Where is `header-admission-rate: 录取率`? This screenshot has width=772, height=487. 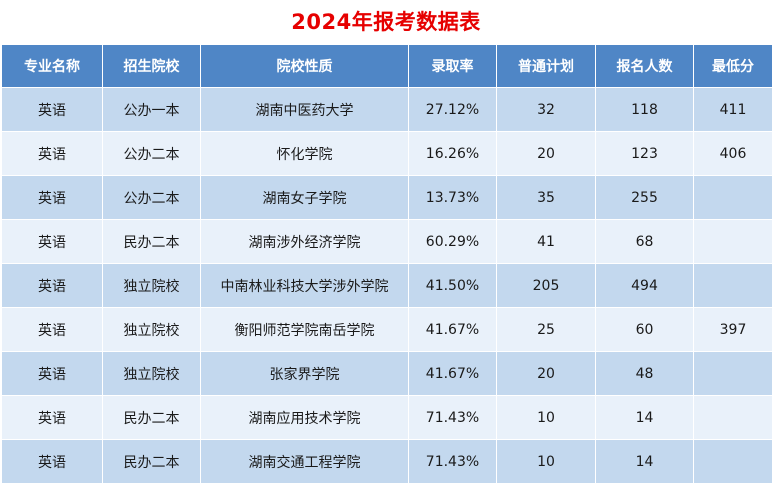 header-admission-rate: 录取率 is located at coordinates (452, 66).